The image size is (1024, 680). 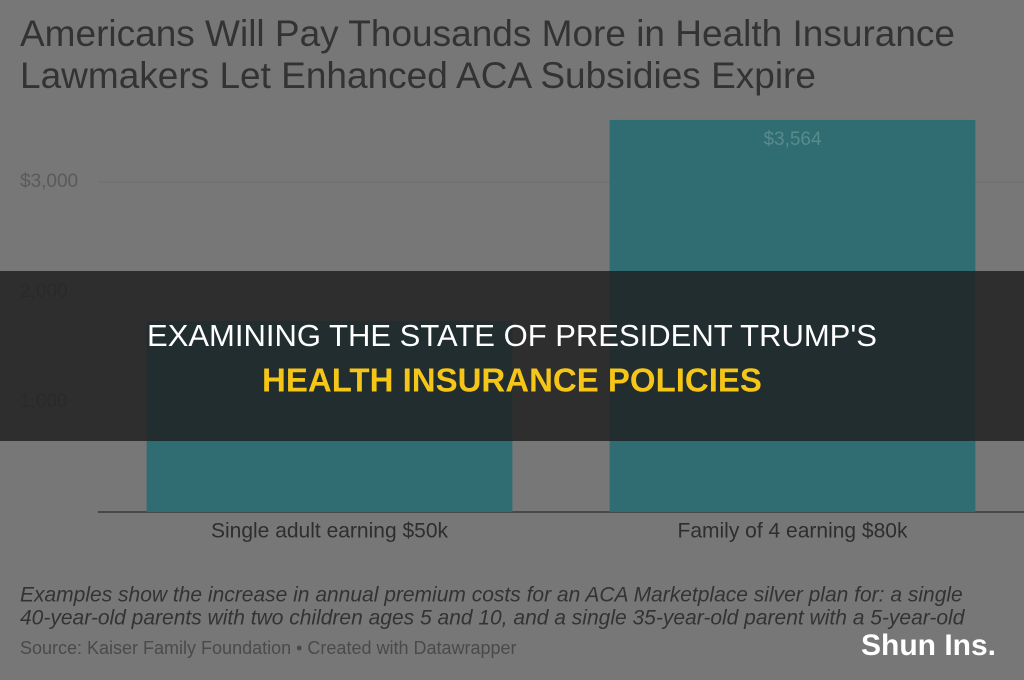 I want to click on watermark: Shun Ins., so click(x=928, y=645).